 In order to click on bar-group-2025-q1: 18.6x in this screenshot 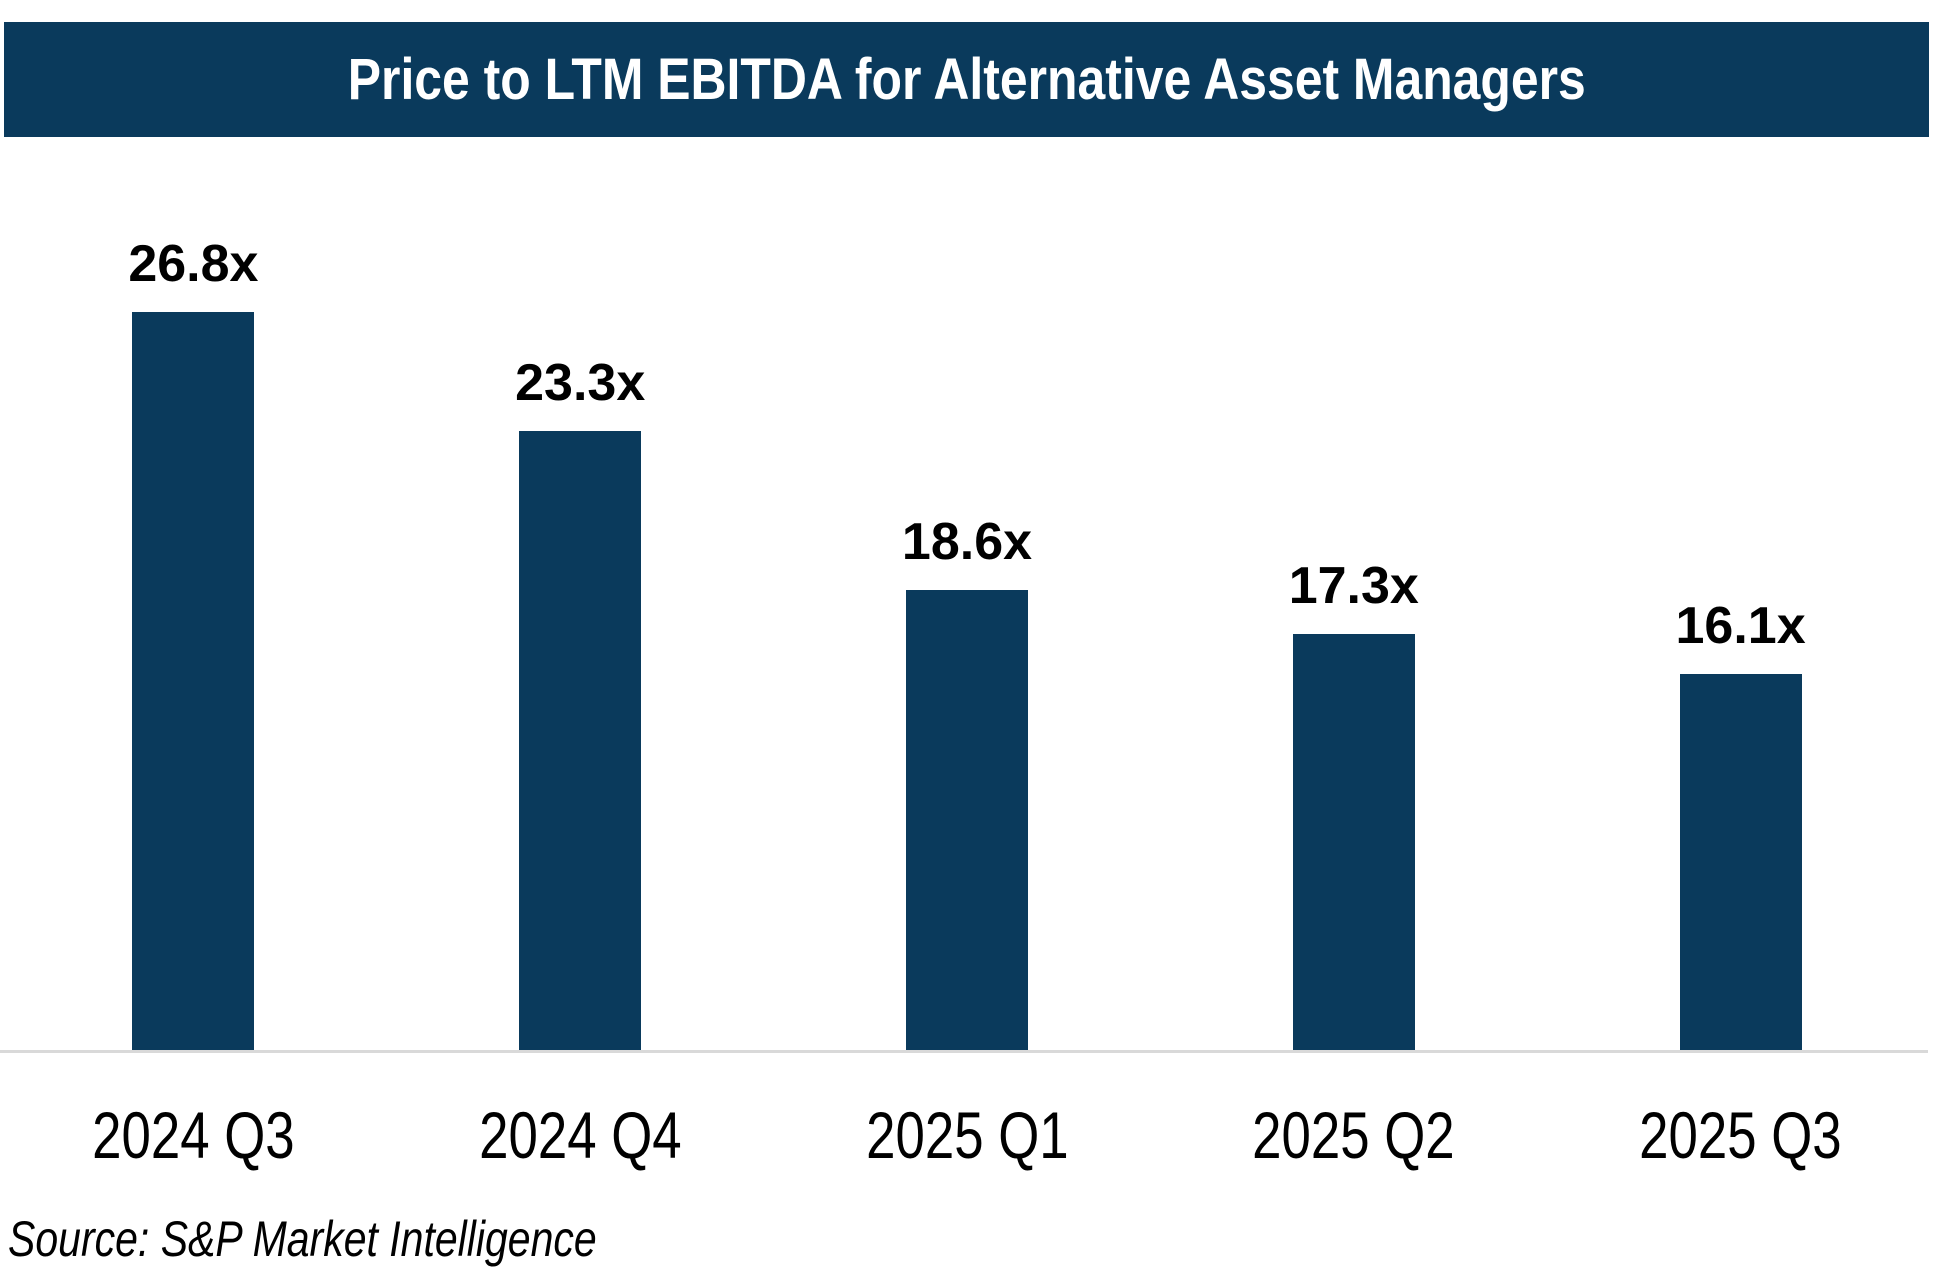, I will do `click(967, 783)`.